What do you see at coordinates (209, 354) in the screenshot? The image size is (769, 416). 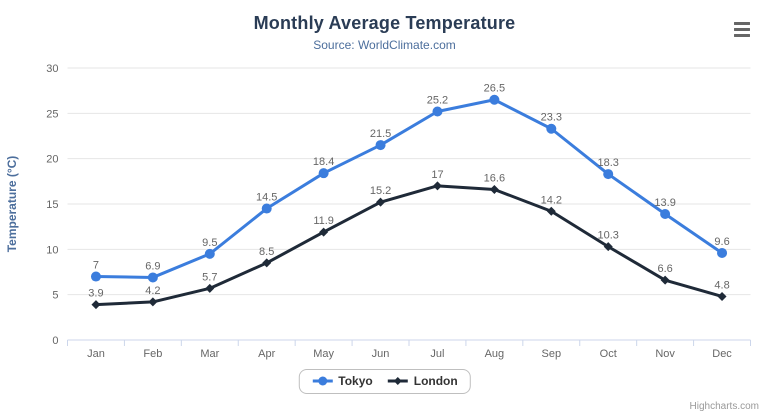 I see `x-axis-tick-label: Mar` at bounding box center [209, 354].